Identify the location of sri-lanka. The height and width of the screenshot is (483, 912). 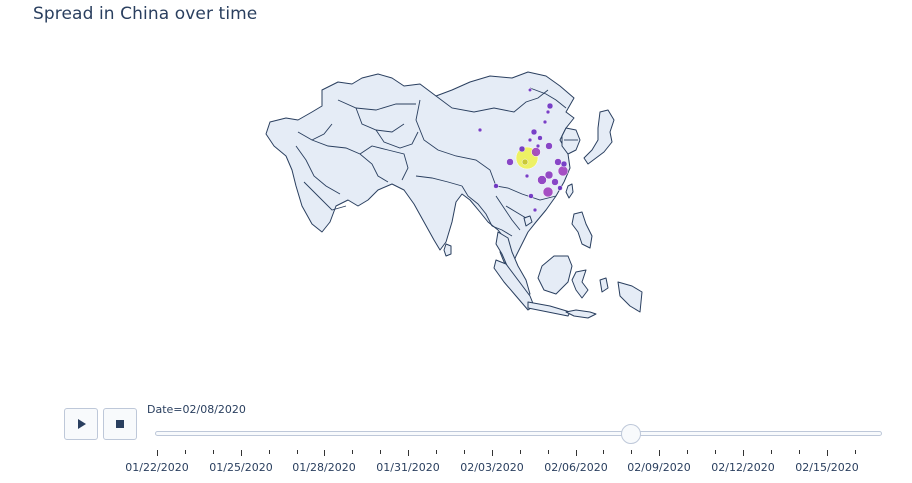
(447, 250).